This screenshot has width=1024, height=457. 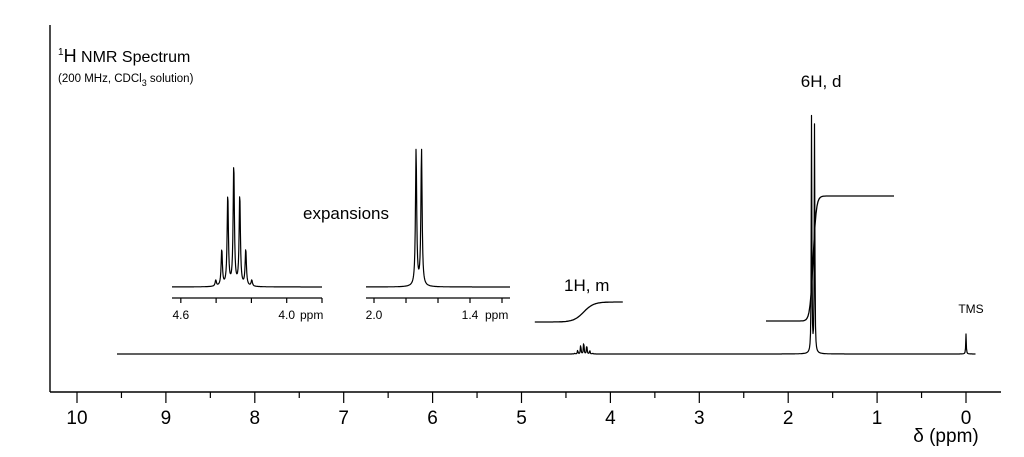 I want to click on x-tick-label: 10, so click(x=76, y=418).